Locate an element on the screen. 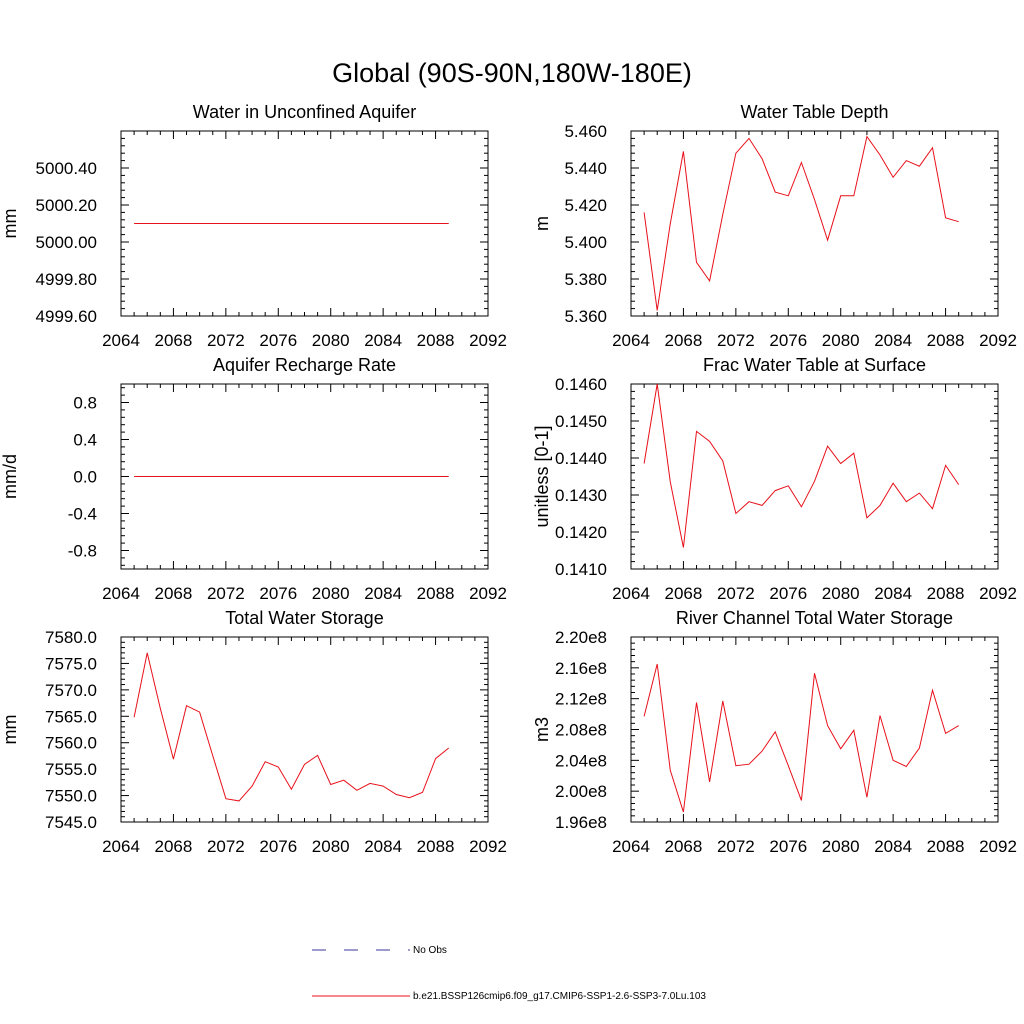 The height and width of the screenshot is (1024, 1024). y-tick-label: 2.12e8 is located at coordinates (581, 699).